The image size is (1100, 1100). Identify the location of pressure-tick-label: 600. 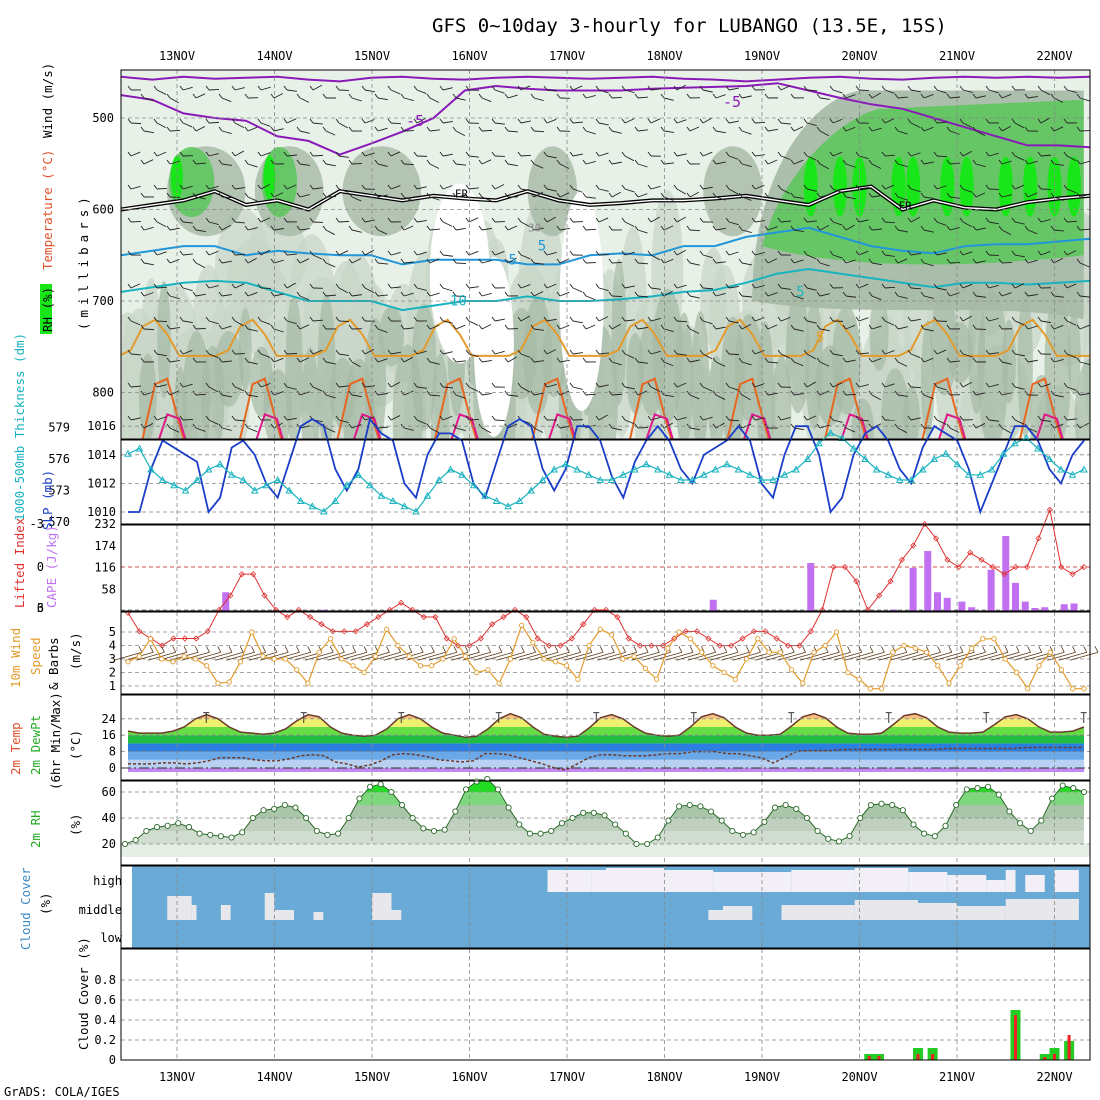
(103, 210).